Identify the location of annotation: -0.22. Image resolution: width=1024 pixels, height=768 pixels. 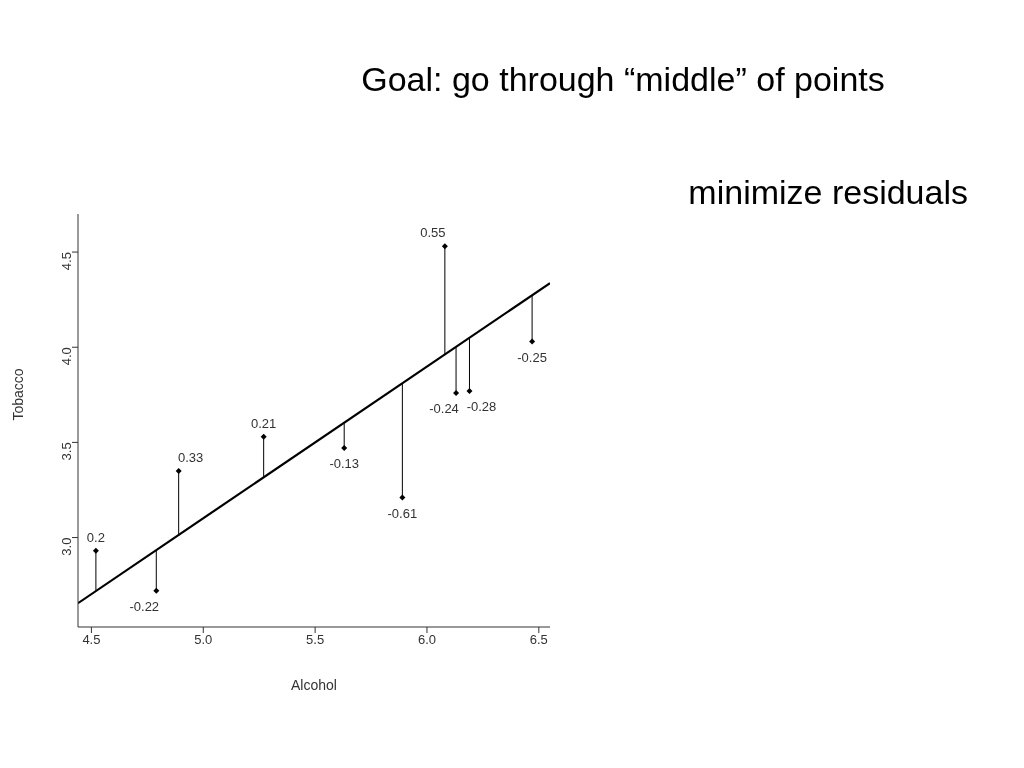
(144, 606).